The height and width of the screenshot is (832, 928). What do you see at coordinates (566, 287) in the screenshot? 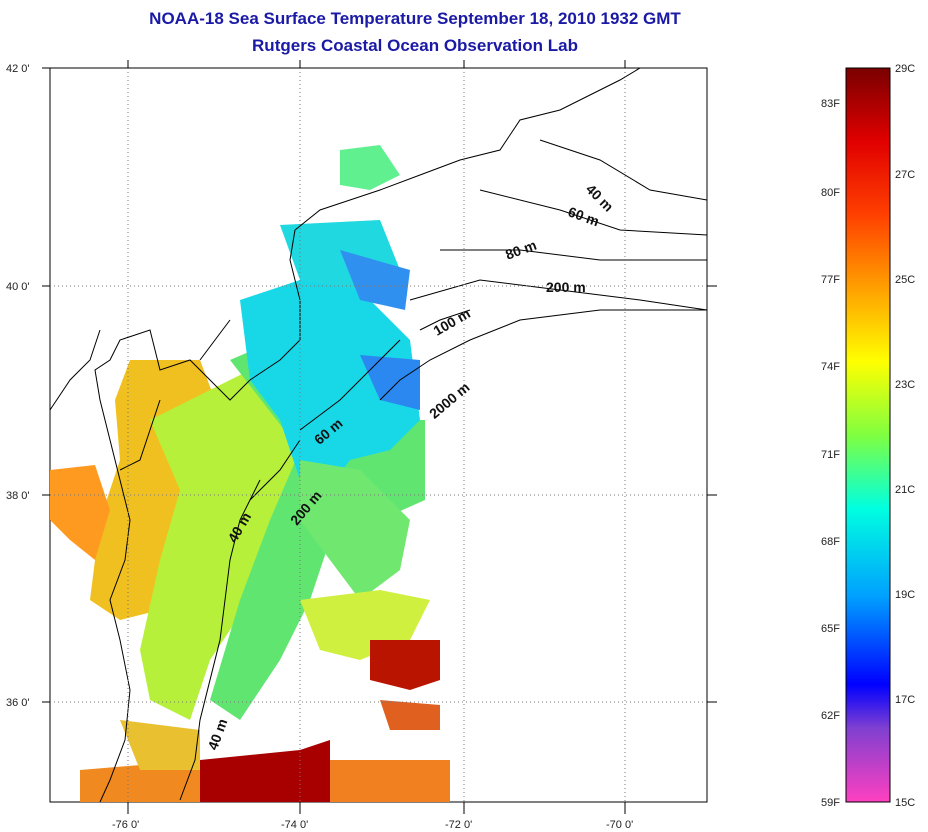
I see `isobath-label: 200 m` at bounding box center [566, 287].